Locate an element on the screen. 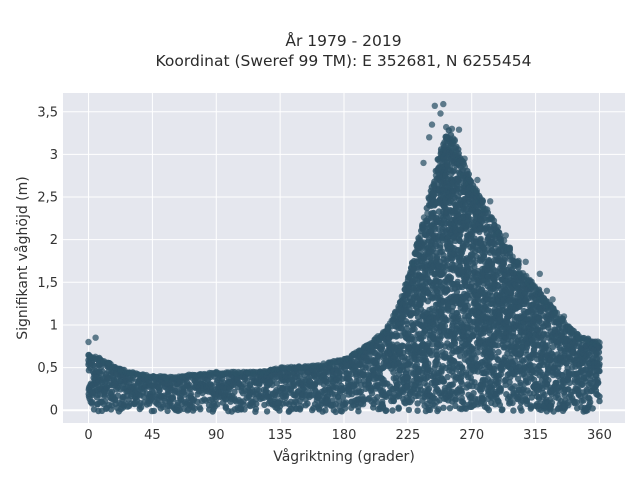  y-axis-title: Signifikant våghöjd (m) is located at coordinates (22, 257).